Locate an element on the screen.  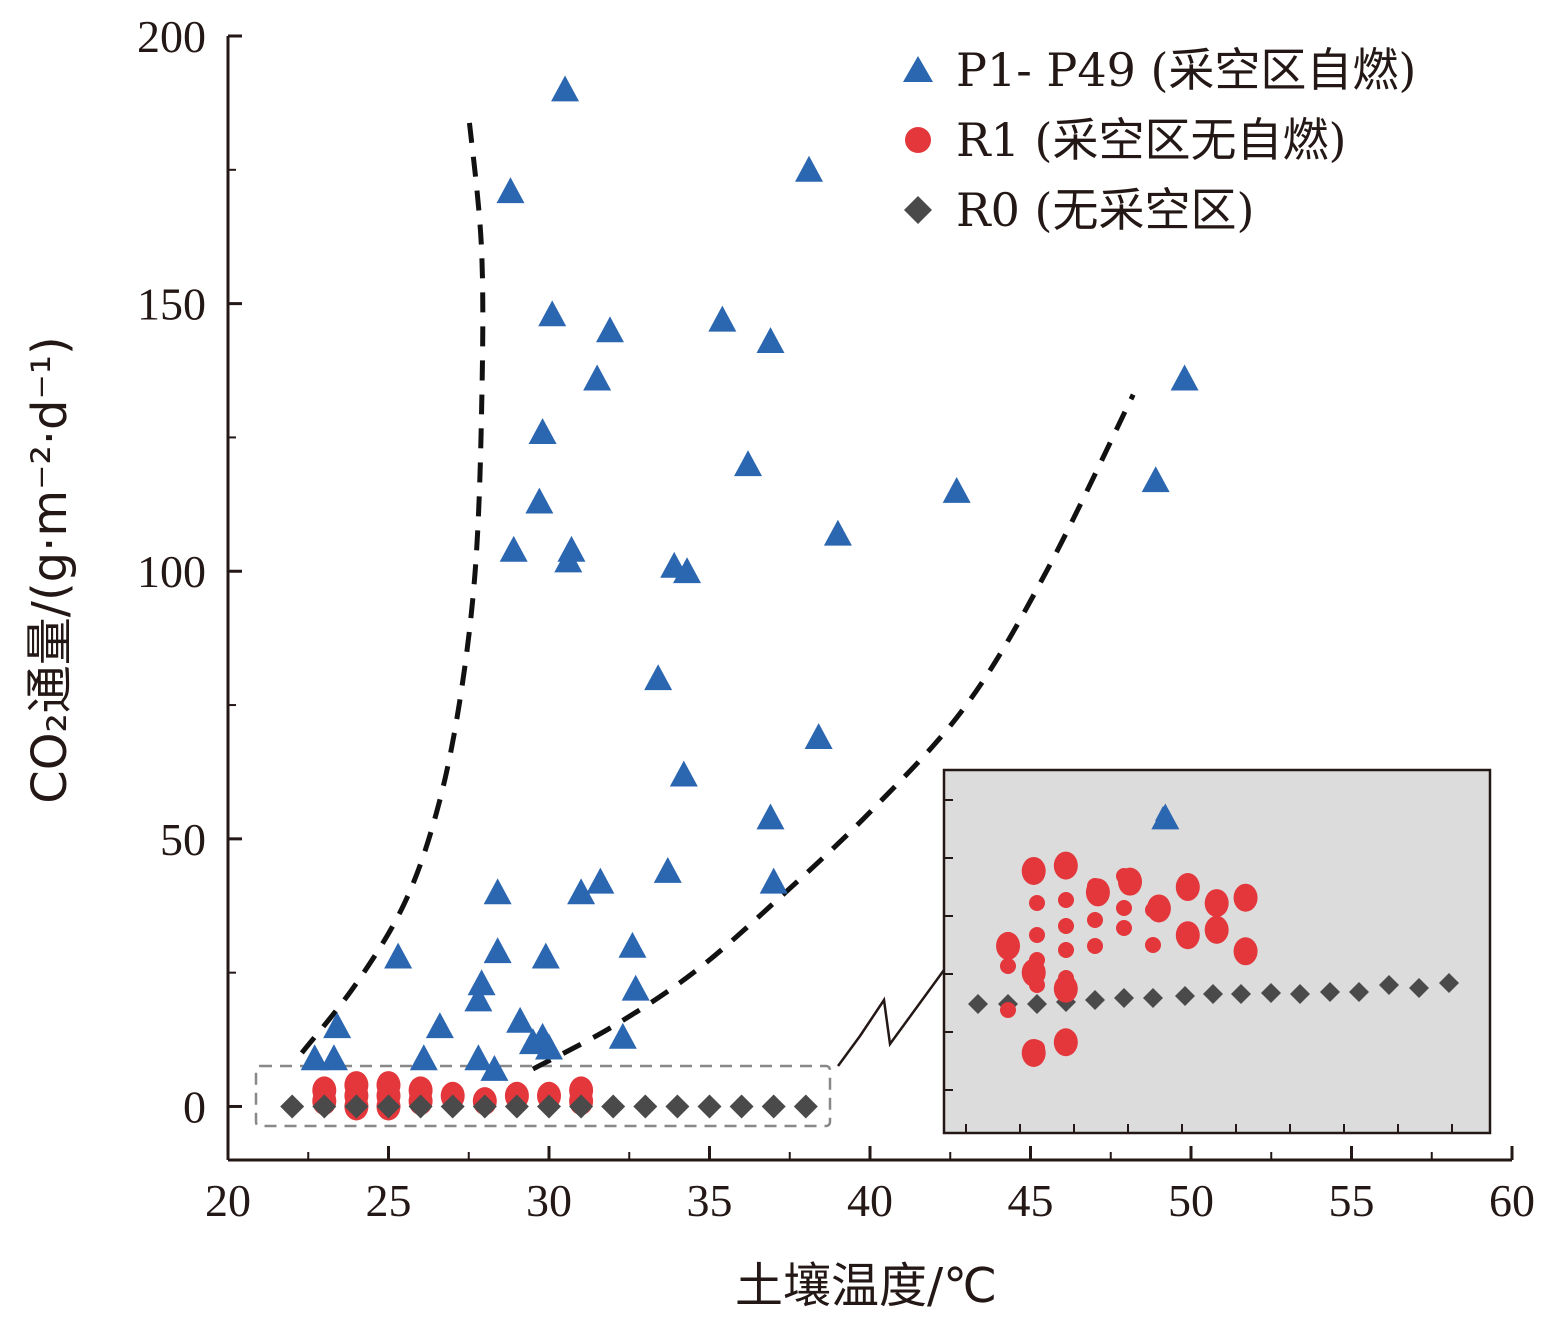
y-tick-label: 50 is located at coordinates (183, 839).